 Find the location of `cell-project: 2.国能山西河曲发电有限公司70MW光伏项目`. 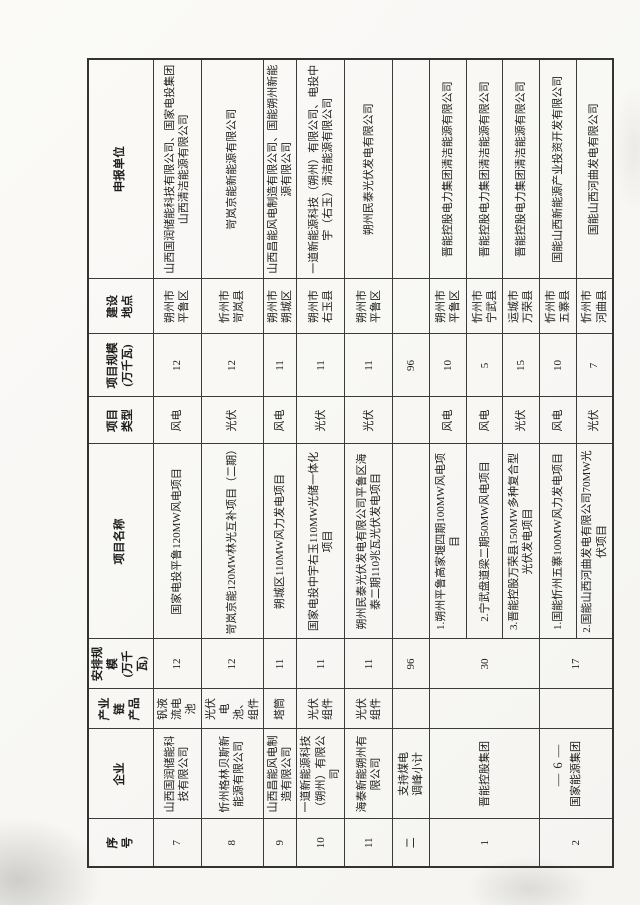

cell-project: 2.国能山西河曲发电有限公司70MW光伏项目 is located at coordinates (594, 541).